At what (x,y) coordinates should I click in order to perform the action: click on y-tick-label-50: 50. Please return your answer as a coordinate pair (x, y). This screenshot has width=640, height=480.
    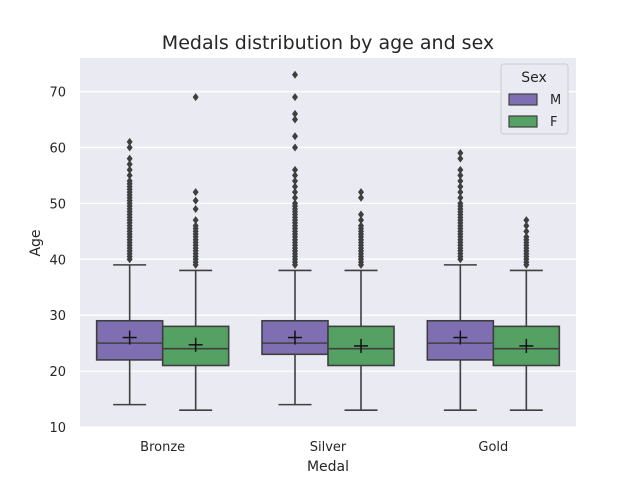
    Looking at the image, I should click on (57, 204).